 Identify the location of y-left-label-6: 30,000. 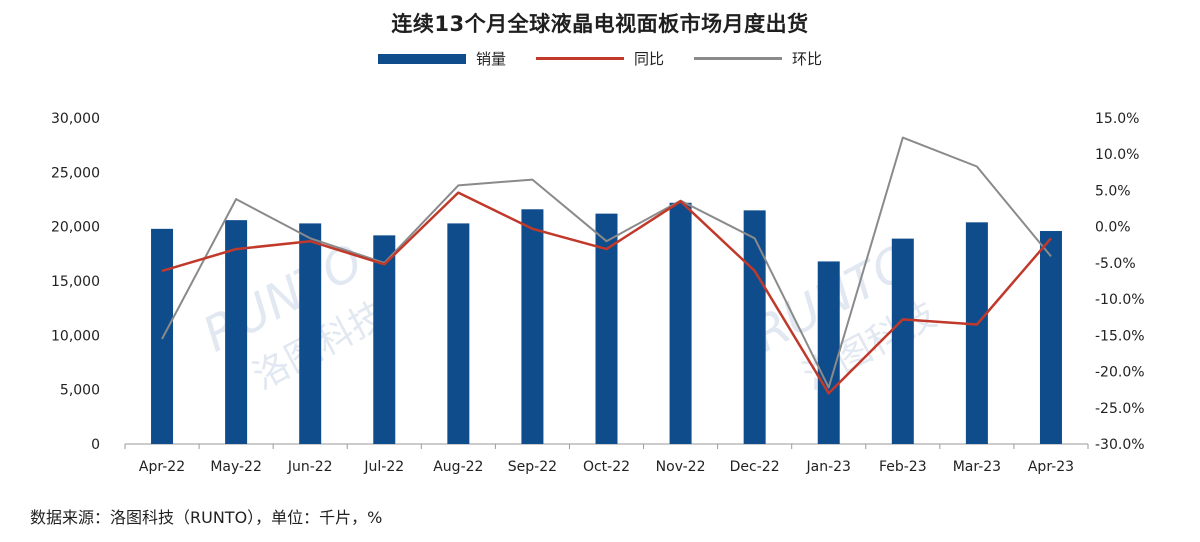
(75, 119).